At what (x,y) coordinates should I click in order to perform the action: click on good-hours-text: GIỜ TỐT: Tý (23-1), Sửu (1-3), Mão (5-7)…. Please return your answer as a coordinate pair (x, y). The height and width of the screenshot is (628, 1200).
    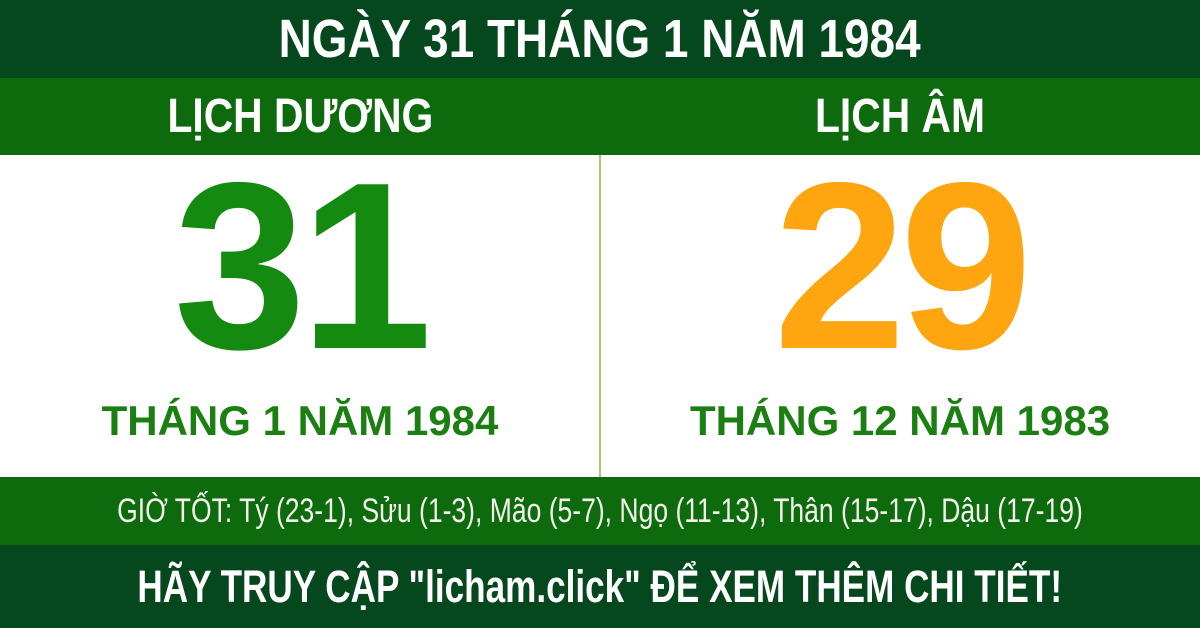
    Looking at the image, I should click on (600, 510).